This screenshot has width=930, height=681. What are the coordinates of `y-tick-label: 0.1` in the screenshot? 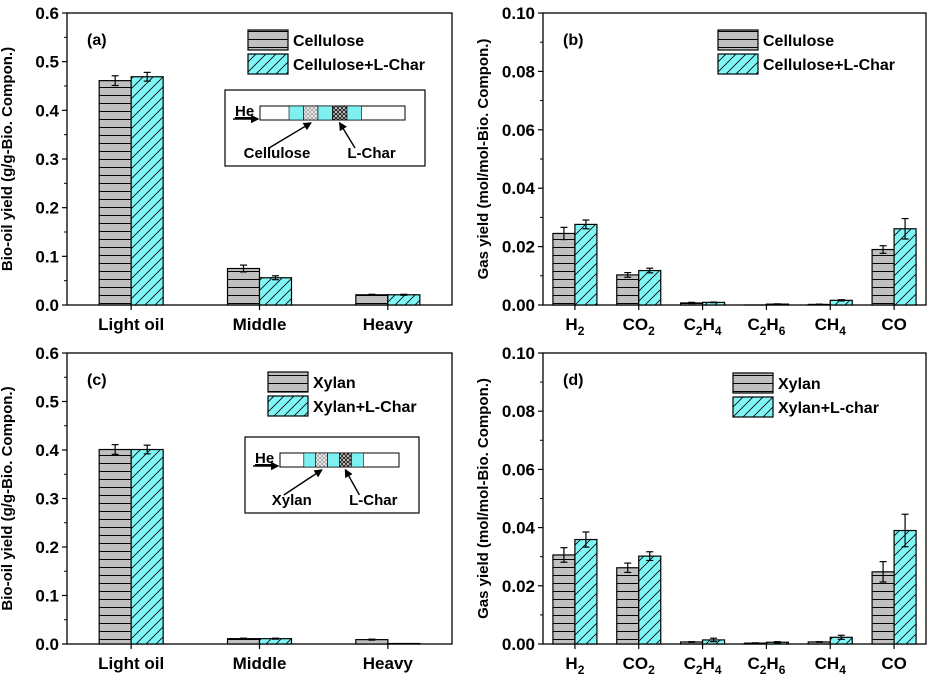 It's located at (47, 256).